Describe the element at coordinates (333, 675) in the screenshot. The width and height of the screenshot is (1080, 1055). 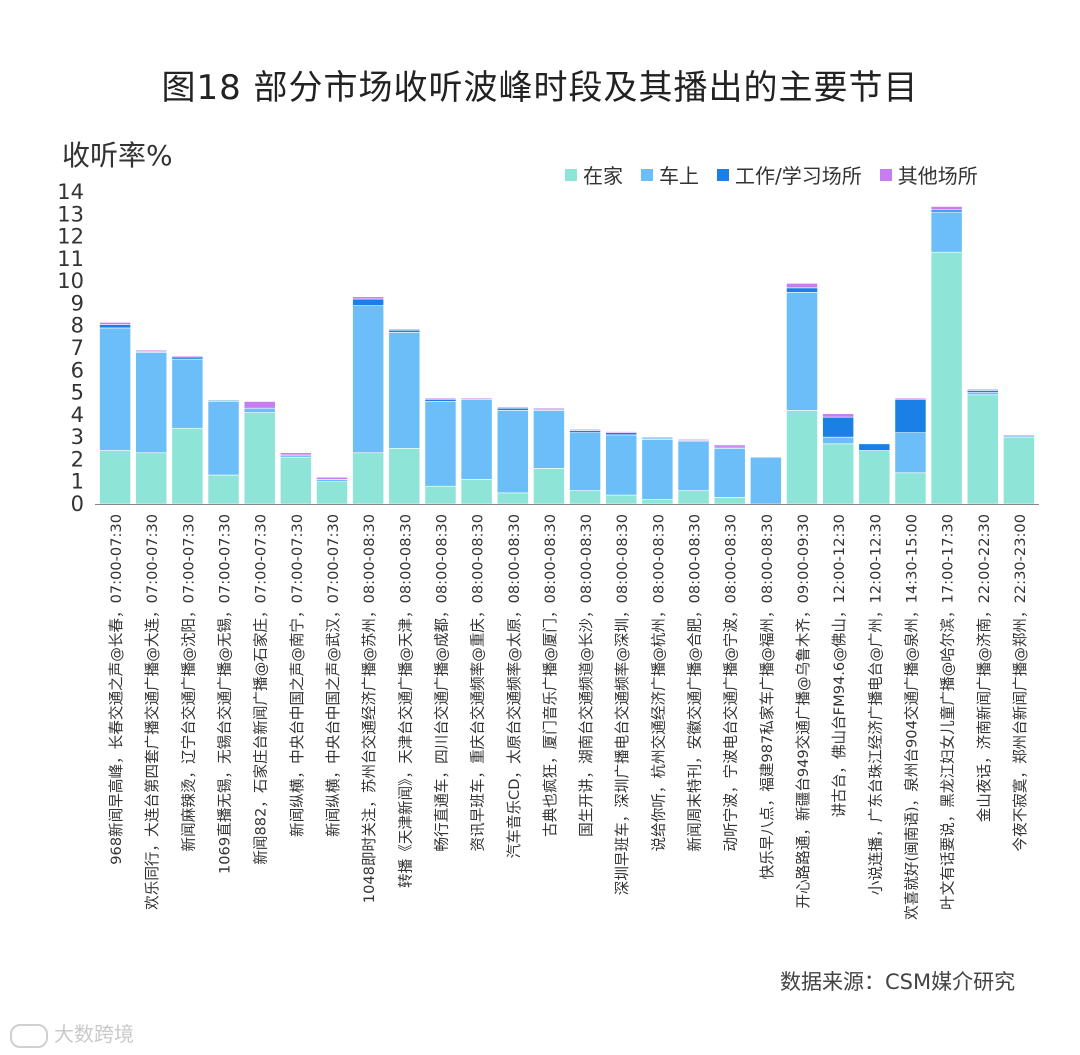
I see `x-tick-label: 新闻纵横，中央台中国之声@武汉，07:00-07:30` at that location.